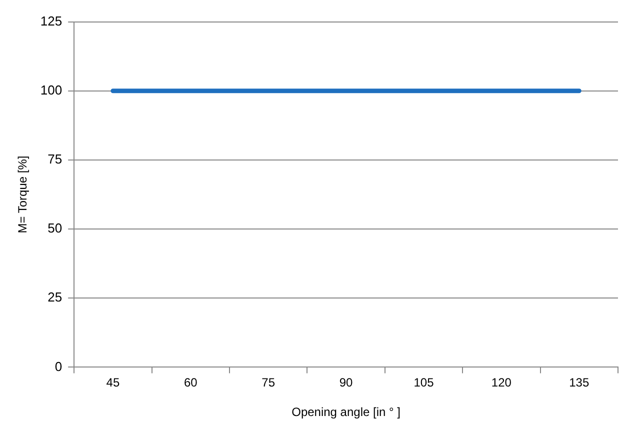  Describe the element at coordinates (579, 383) in the screenshot. I see `x-tick-label: 135` at that location.